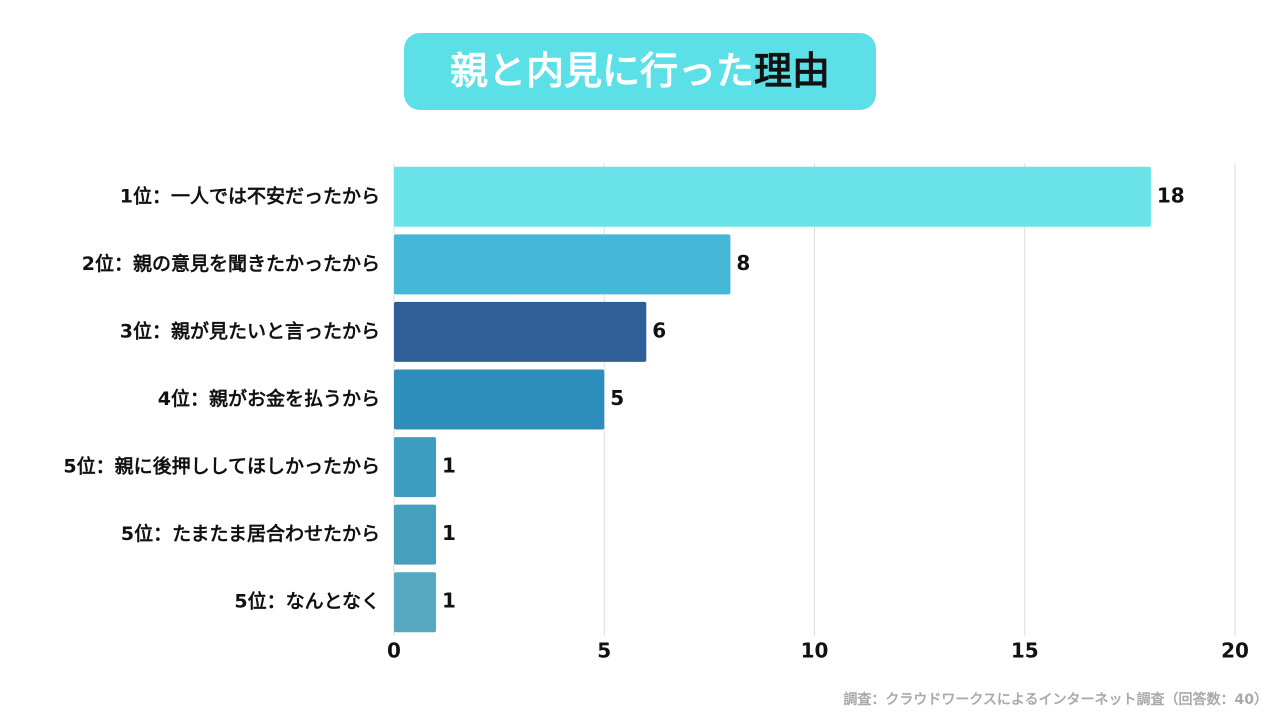 Image resolution: width=1280 pixels, height=720 pixels. What do you see at coordinates (792, 71) in the screenshot?
I see `title-part: 理由` at bounding box center [792, 71].